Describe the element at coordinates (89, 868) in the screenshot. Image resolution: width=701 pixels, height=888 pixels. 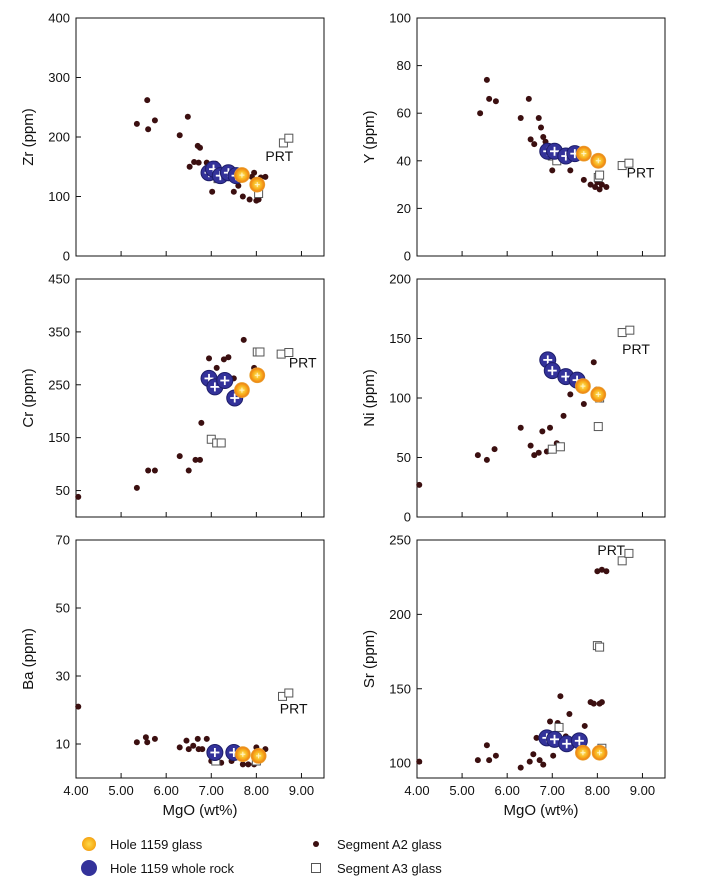
I see `whole-rock-marker-icon` at that location.